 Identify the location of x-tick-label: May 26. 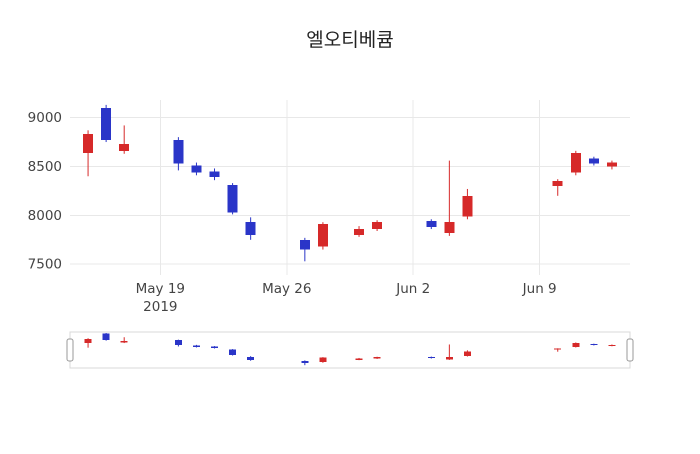
(286, 289).